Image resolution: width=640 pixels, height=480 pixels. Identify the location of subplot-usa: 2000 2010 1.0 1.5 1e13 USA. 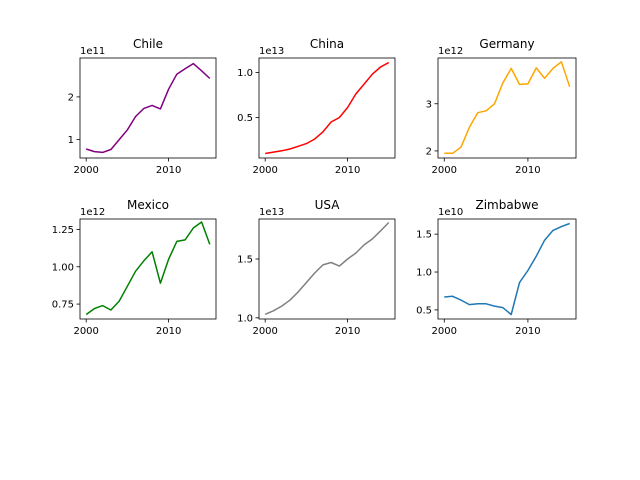
(316, 267).